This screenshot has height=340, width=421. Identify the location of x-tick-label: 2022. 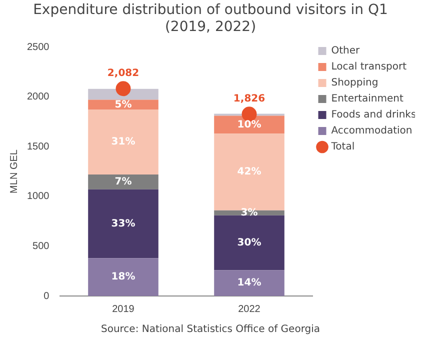
(249, 309).